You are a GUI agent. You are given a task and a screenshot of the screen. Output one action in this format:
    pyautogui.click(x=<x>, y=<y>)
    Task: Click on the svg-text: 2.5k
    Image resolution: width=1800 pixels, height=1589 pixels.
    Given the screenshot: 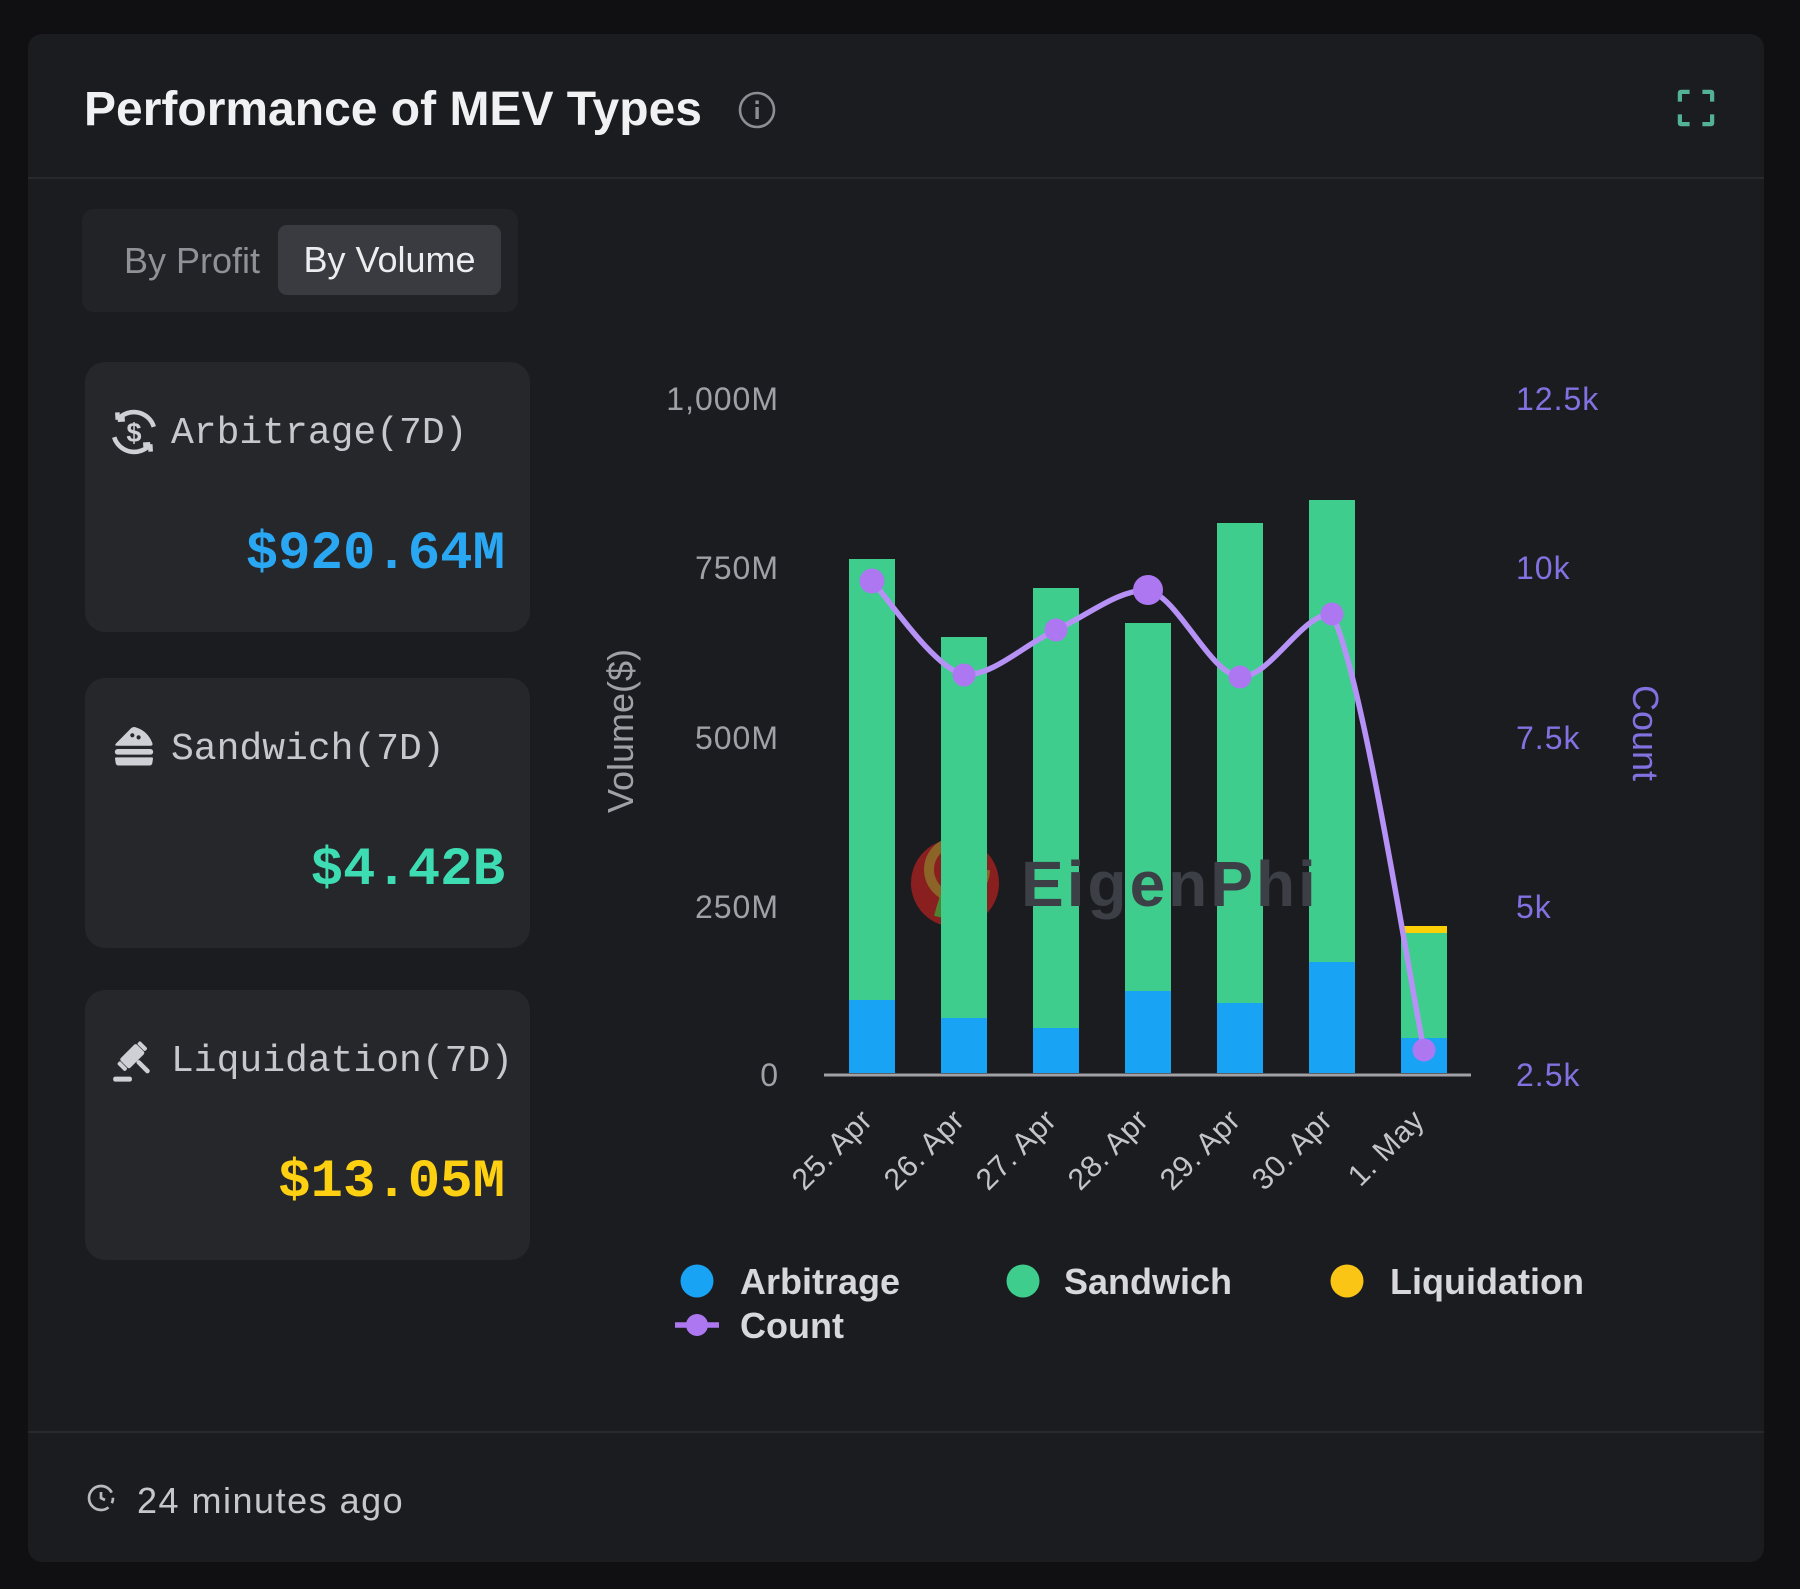 What is the action you would take?
    pyautogui.click(x=1548, y=1075)
    